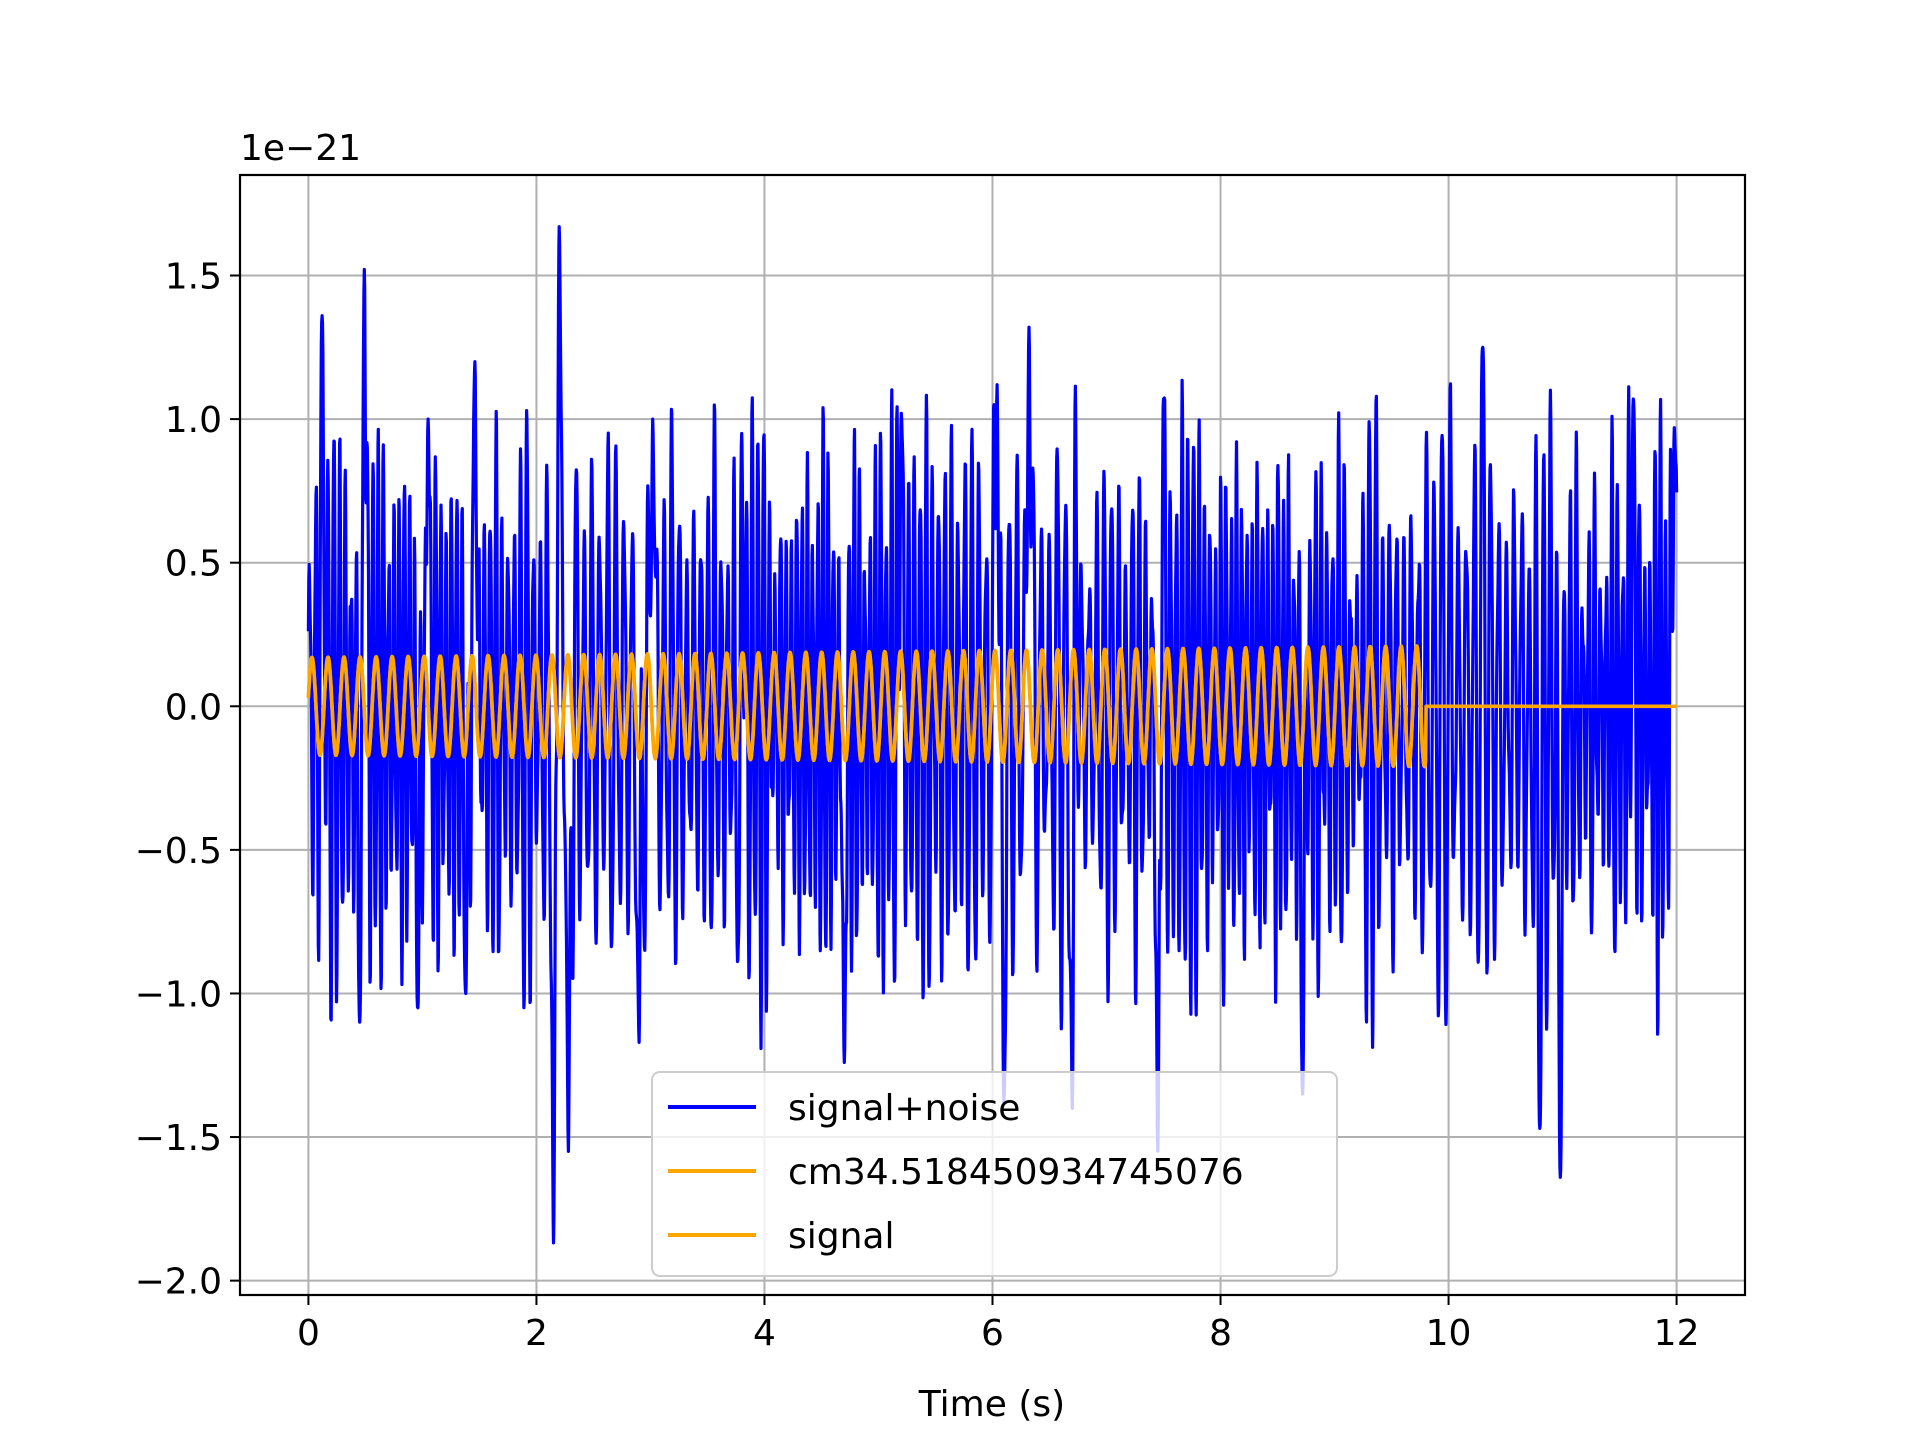 The height and width of the screenshot is (1440, 1920). Describe the element at coordinates (1677, 1333) in the screenshot. I see `x-tick-label: 12` at that location.